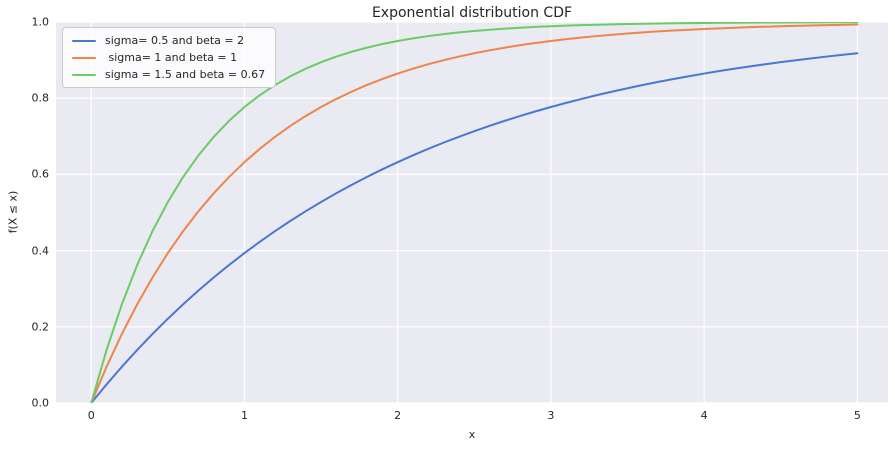 This screenshot has width=895, height=449. Describe the element at coordinates (91, 415) in the screenshot. I see `x-tick-label: 0` at that location.